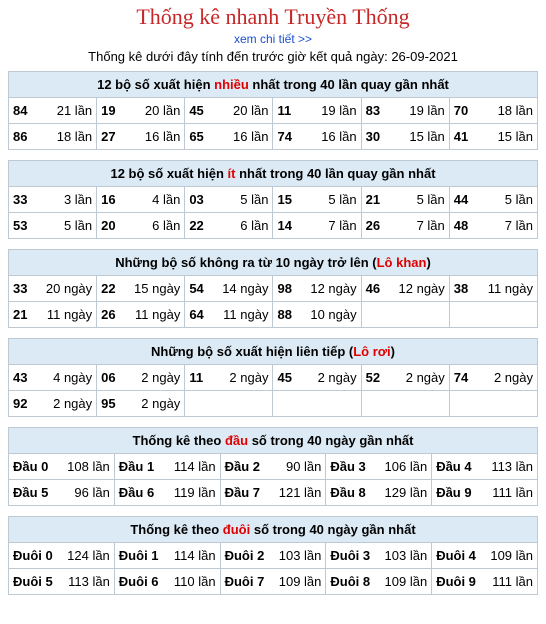 This screenshot has height=624, width=546. Describe the element at coordinates (273, 39) in the screenshot. I see `detail-link: xem chi tiết >>` at that location.